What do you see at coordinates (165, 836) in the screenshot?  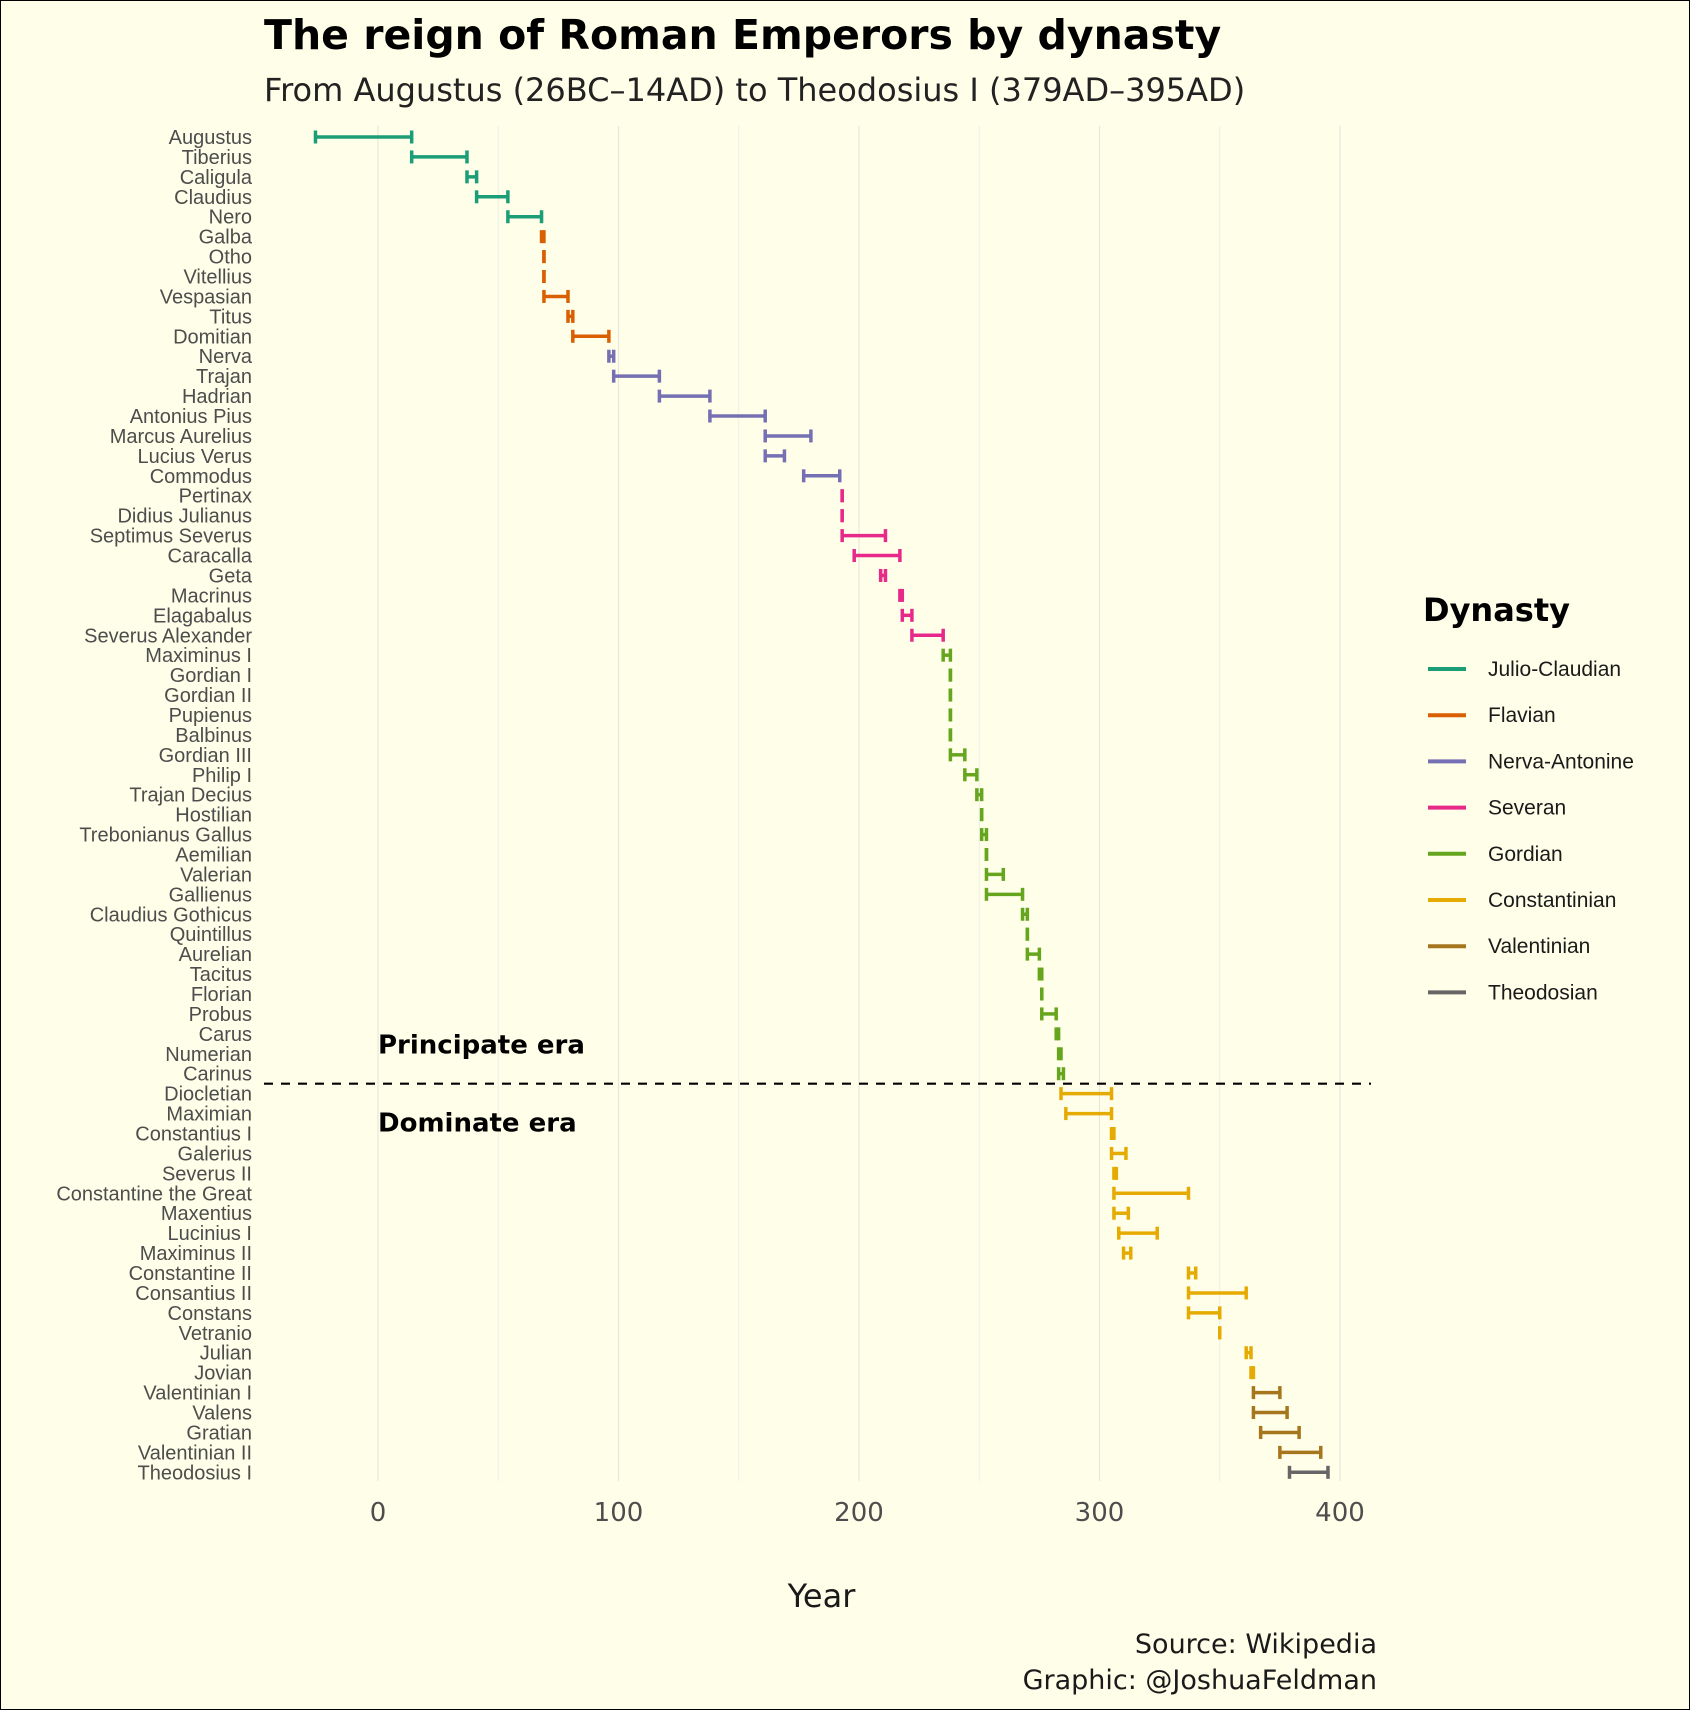 I see `y-tick-label: Trebonianus Gallus` at bounding box center [165, 836].